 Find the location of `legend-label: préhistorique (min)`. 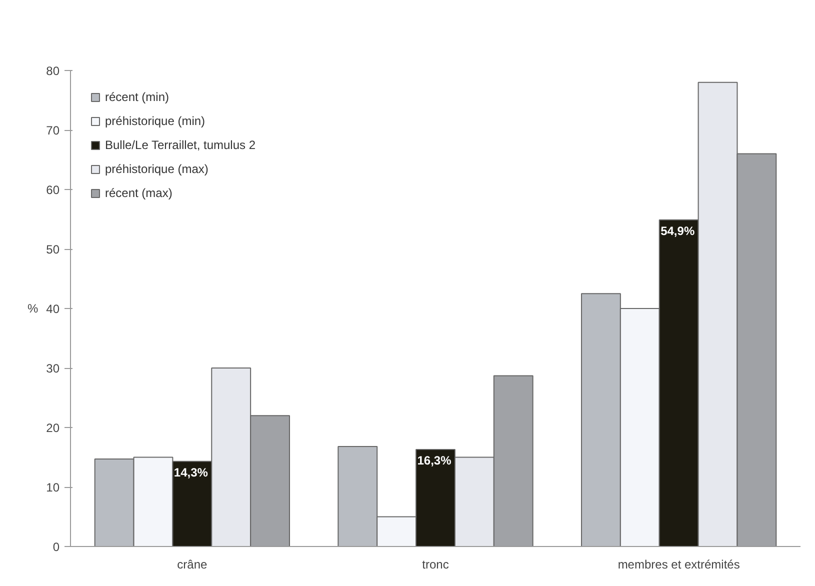

legend-label: préhistorique (min) is located at coordinates (155, 121).